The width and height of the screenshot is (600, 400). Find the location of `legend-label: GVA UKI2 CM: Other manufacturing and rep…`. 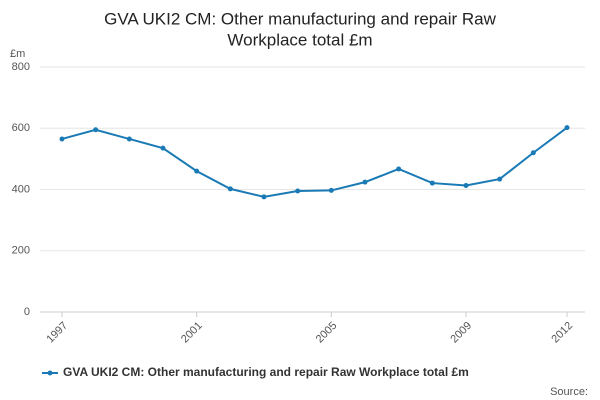

legend-label: GVA UKI2 CM: Other manufacturing and rep… is located at coordinates (266, 372).